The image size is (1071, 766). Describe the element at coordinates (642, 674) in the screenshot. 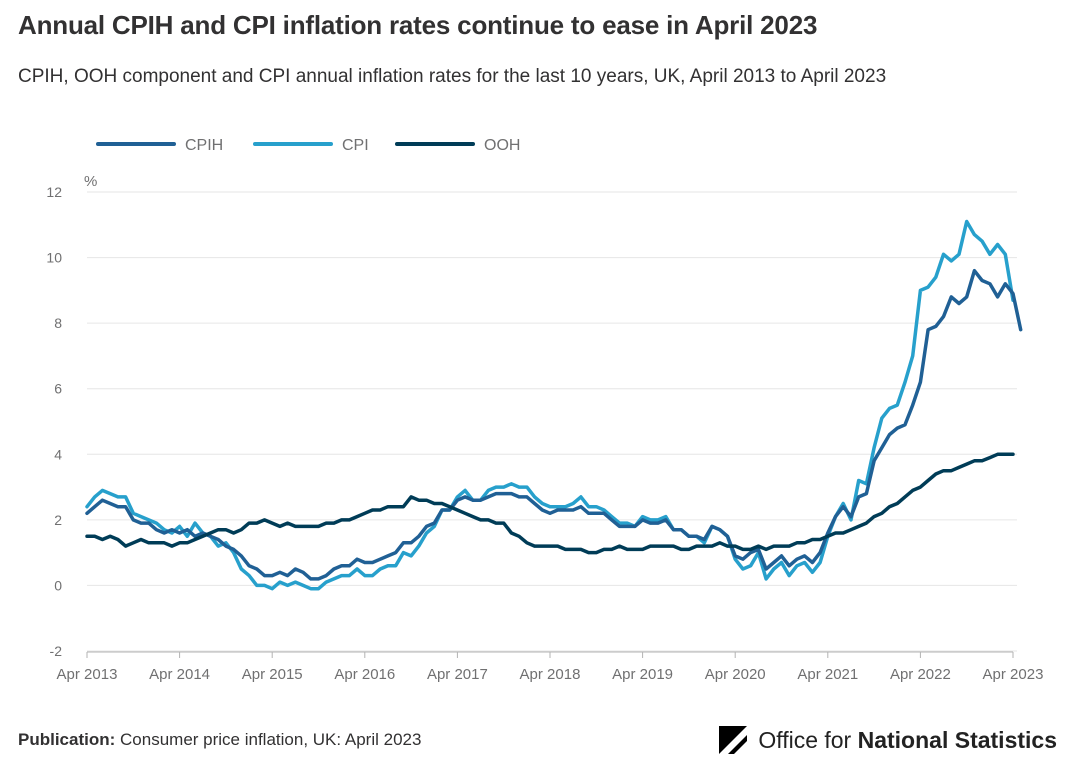

I see `x-tick-label: Apr 2019` at that location.